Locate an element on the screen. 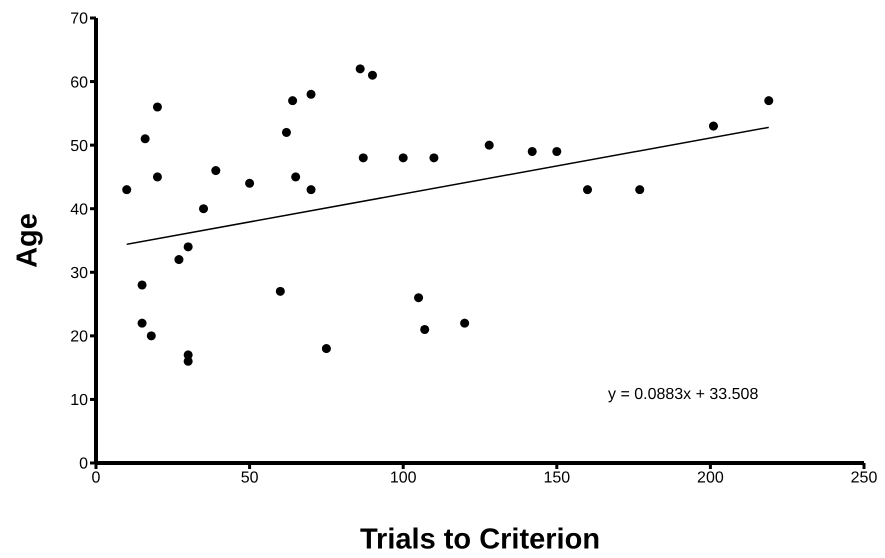 The height and width of the screenshot is (558, 885). y-tick-label: 50 is located at coordinates (79, 146).